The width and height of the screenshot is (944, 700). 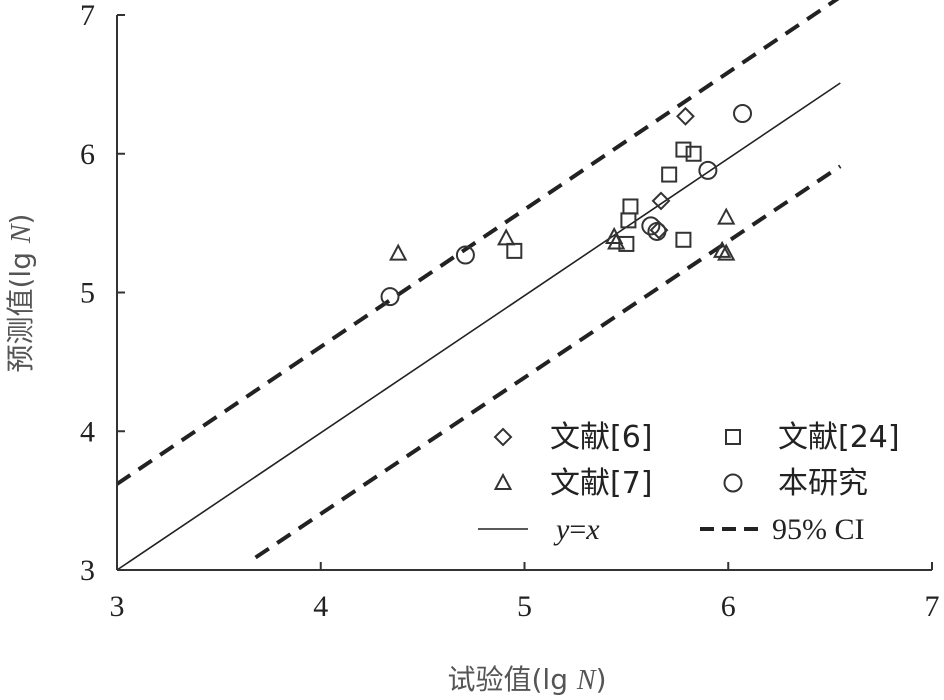 What do you see at coordinates (601, 437) in the screenshot?
I see `legend-label: 文献[6]` at bounding box center [601, 437].